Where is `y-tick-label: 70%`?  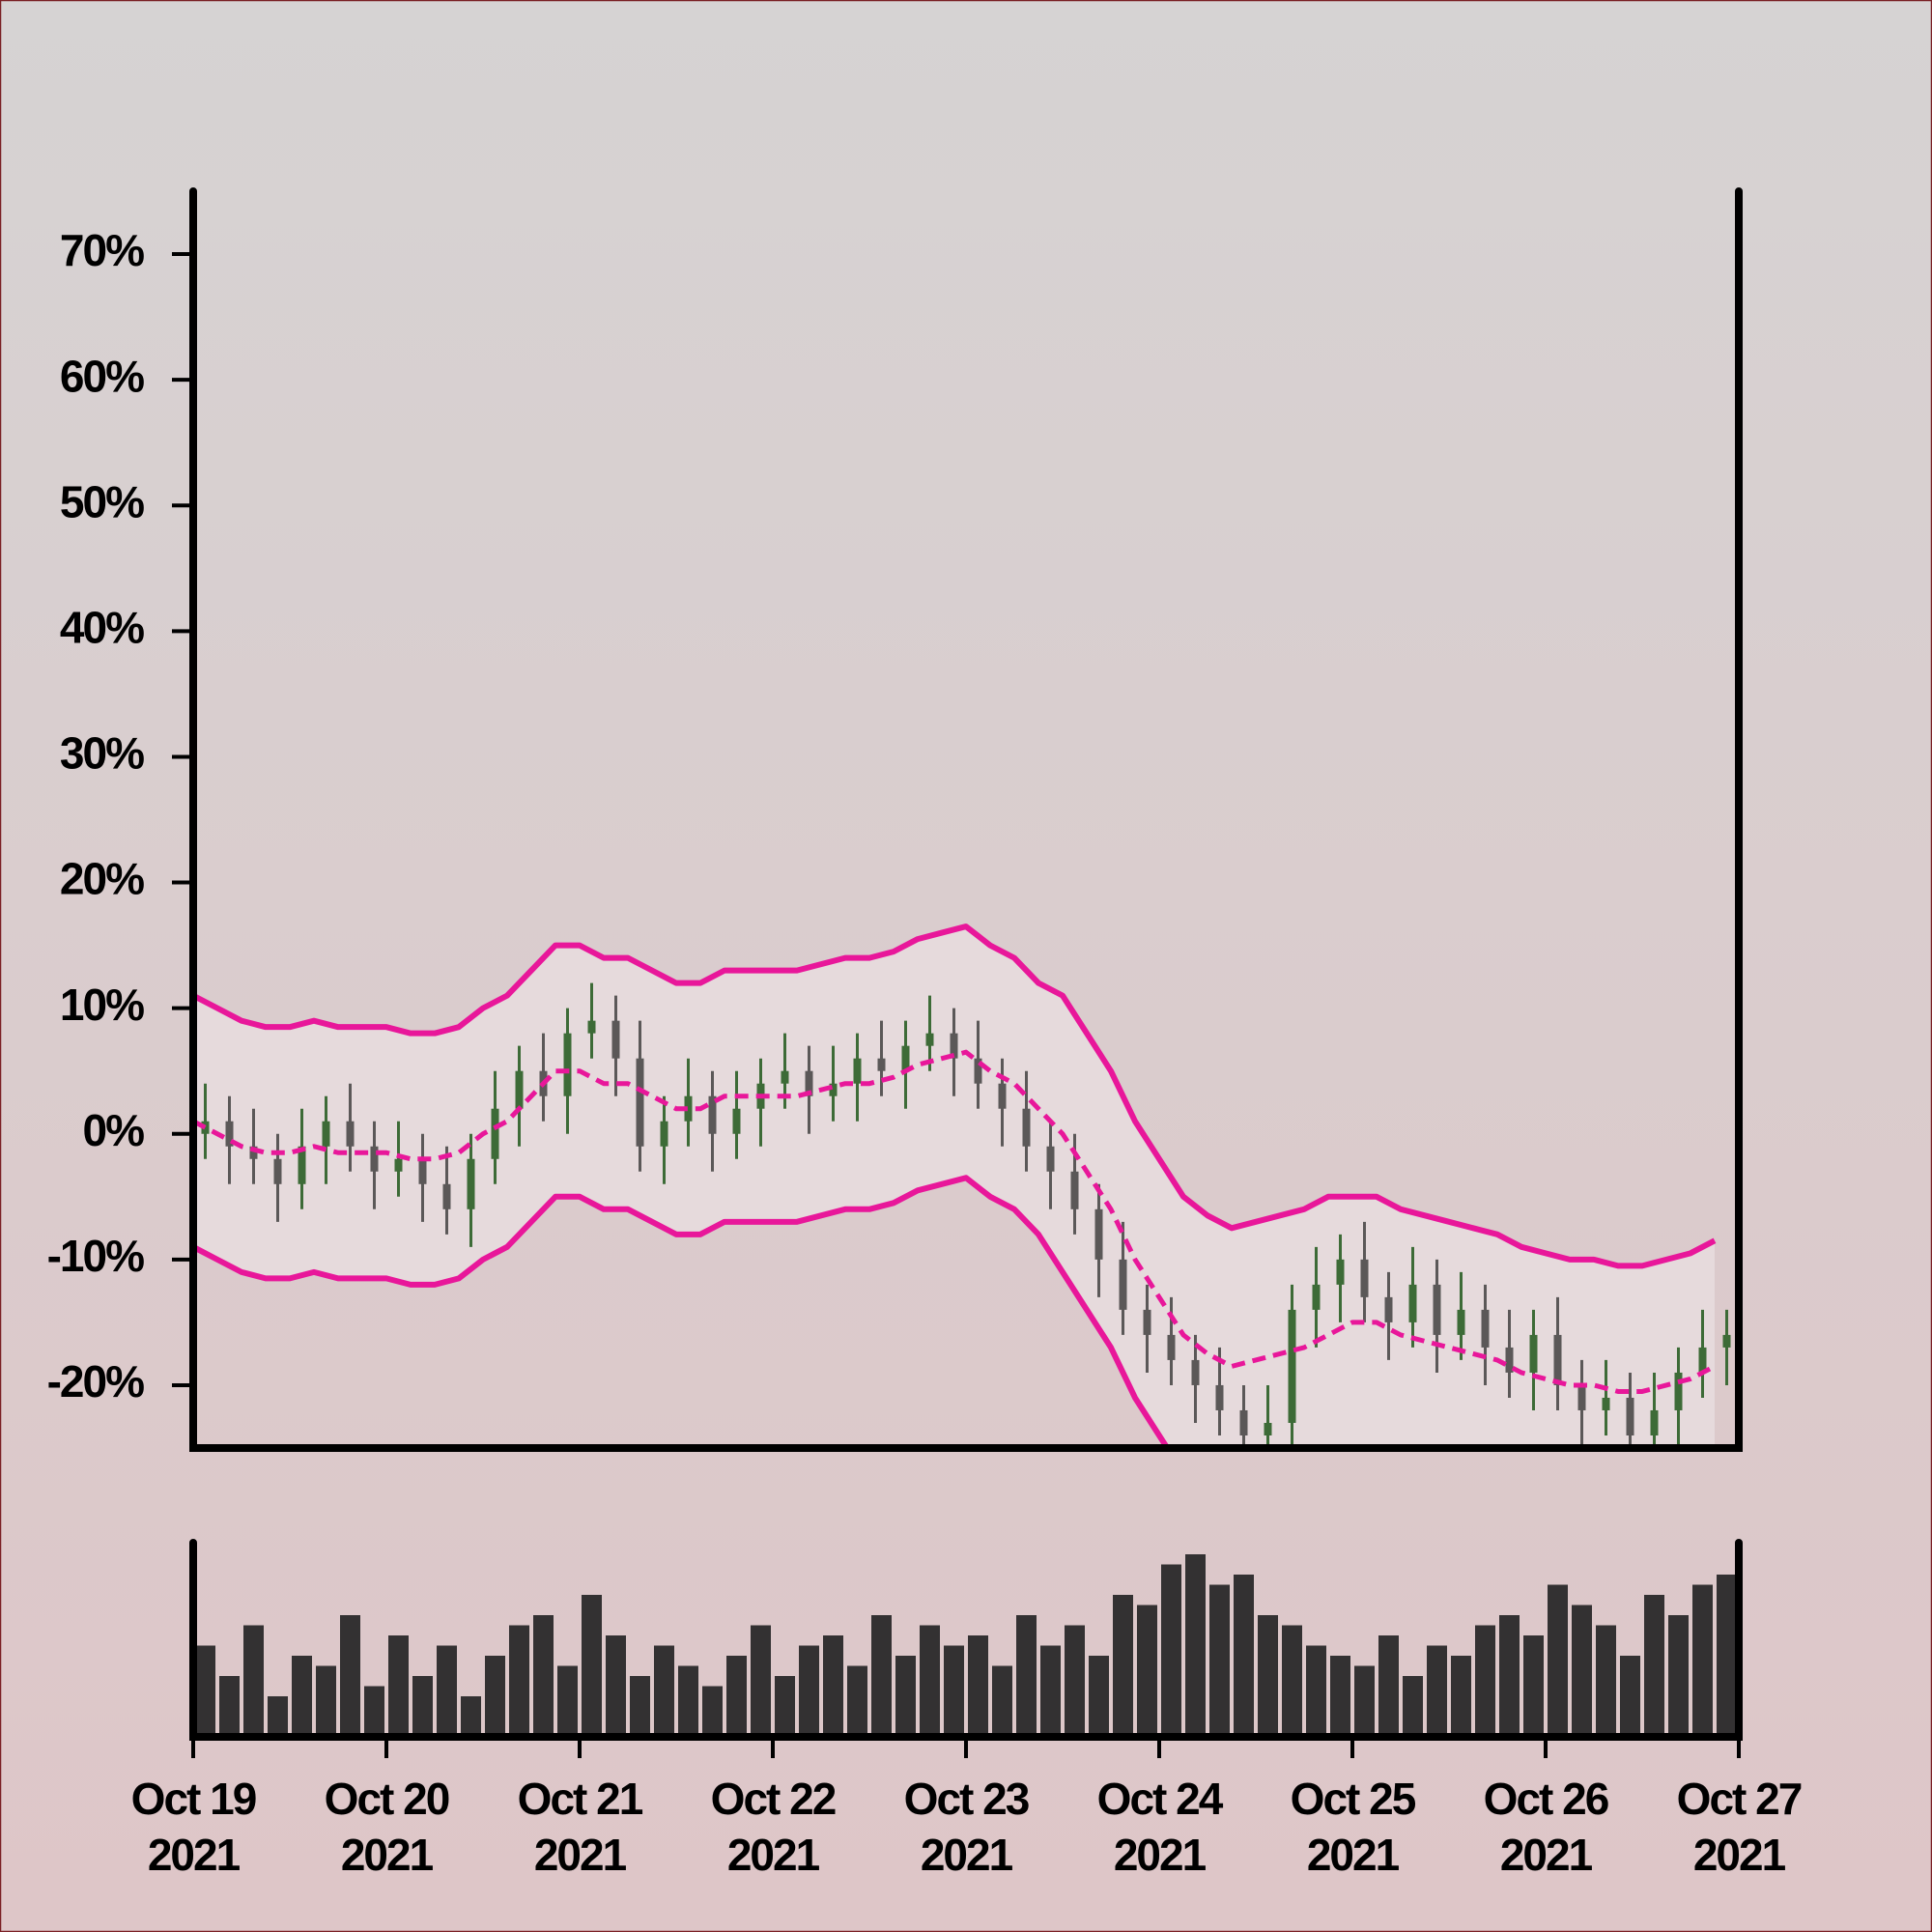
y-tick-label: 70% is located at coordinates (102, 250).